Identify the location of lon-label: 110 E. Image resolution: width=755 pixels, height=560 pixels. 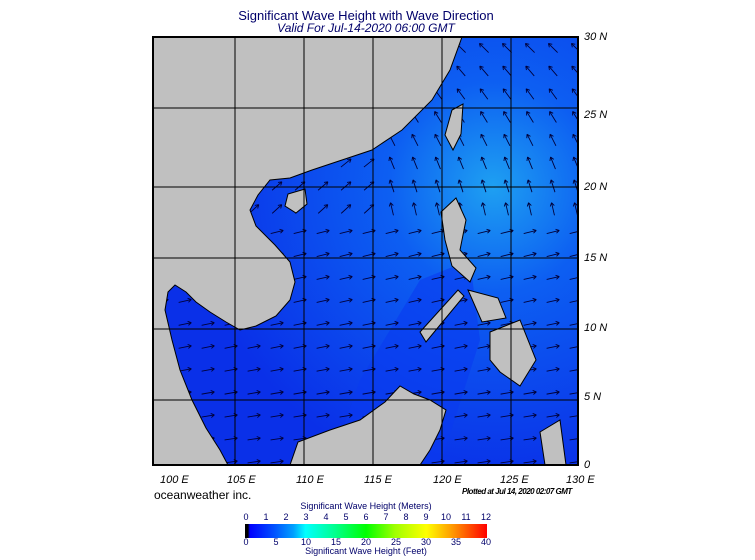
(310, 480).